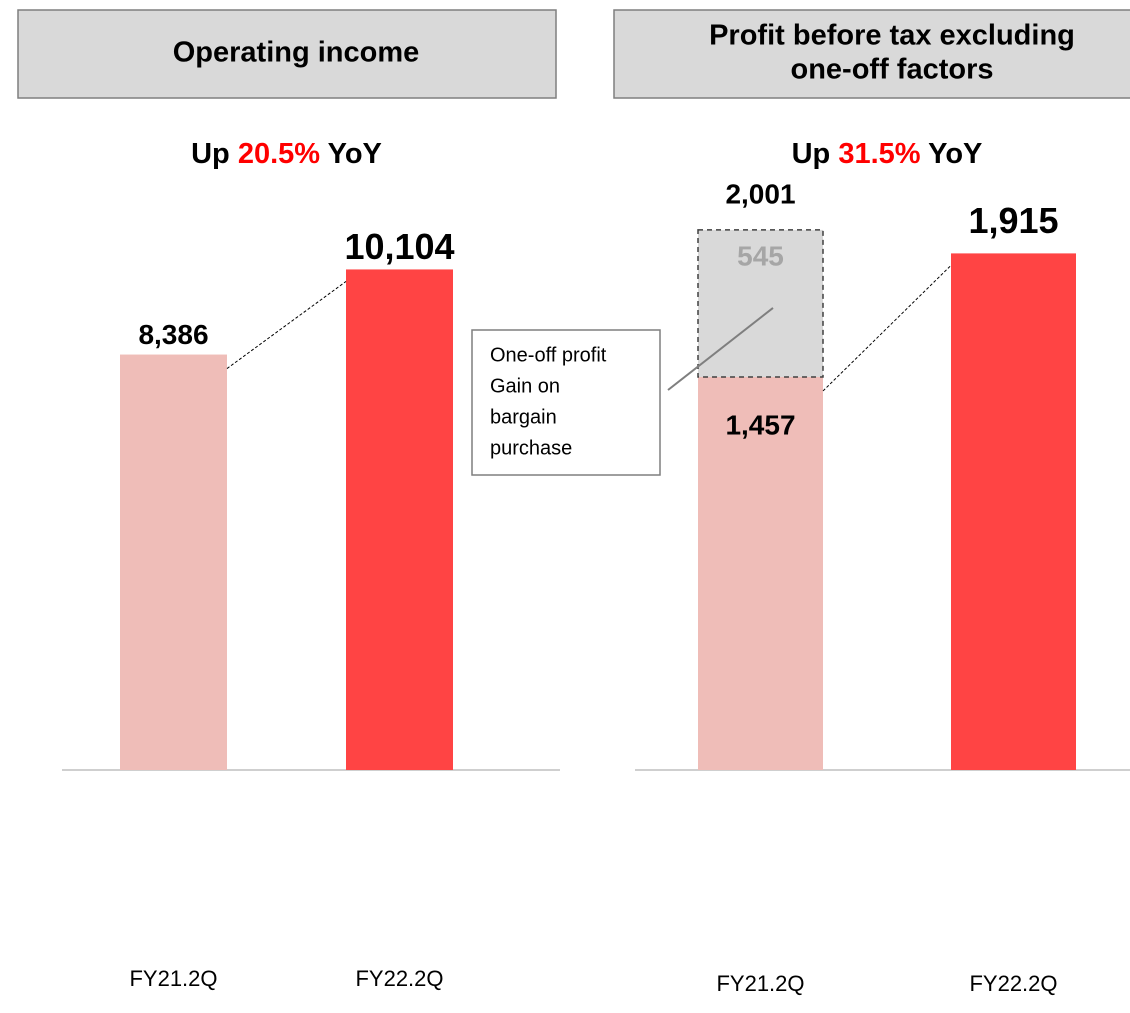  I want to click on panel-title: one-off factors, so click(892, 70).